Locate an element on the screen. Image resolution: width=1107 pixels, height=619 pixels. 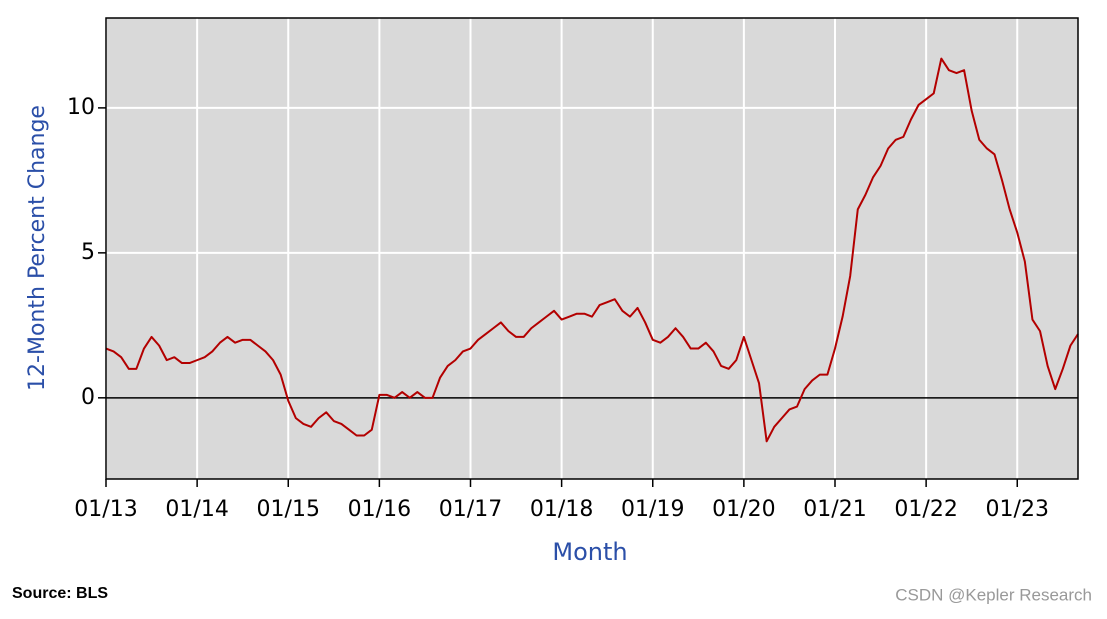
x-axis-label: Month is located at coordinates (589, 552).